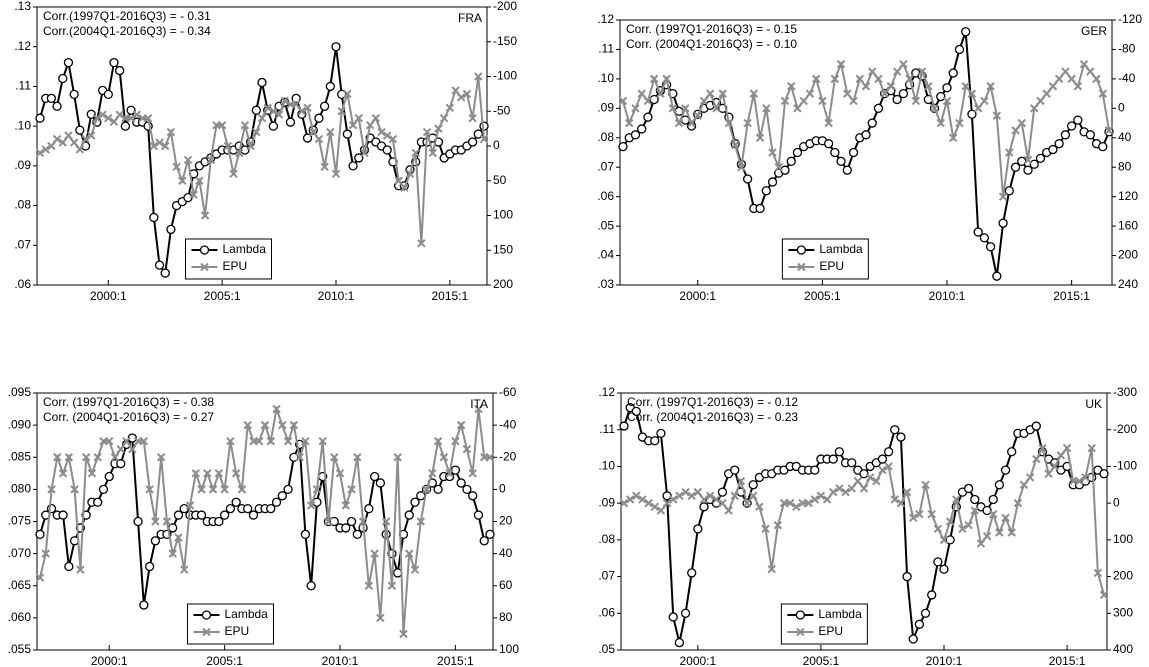 The height and width of the screenshot is (667, 1149). What do you see at coordinates (712, 402) in the screenshot?
I see `annotation: Corr. (1997Q1-2016Q3) = - 0.12` at bounding box center [712, 402].